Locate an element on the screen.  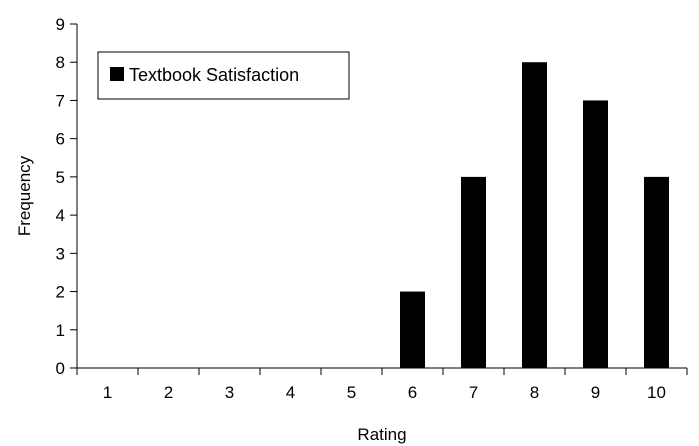
y-tick-label: 9 is located at coordinates (60, 24).